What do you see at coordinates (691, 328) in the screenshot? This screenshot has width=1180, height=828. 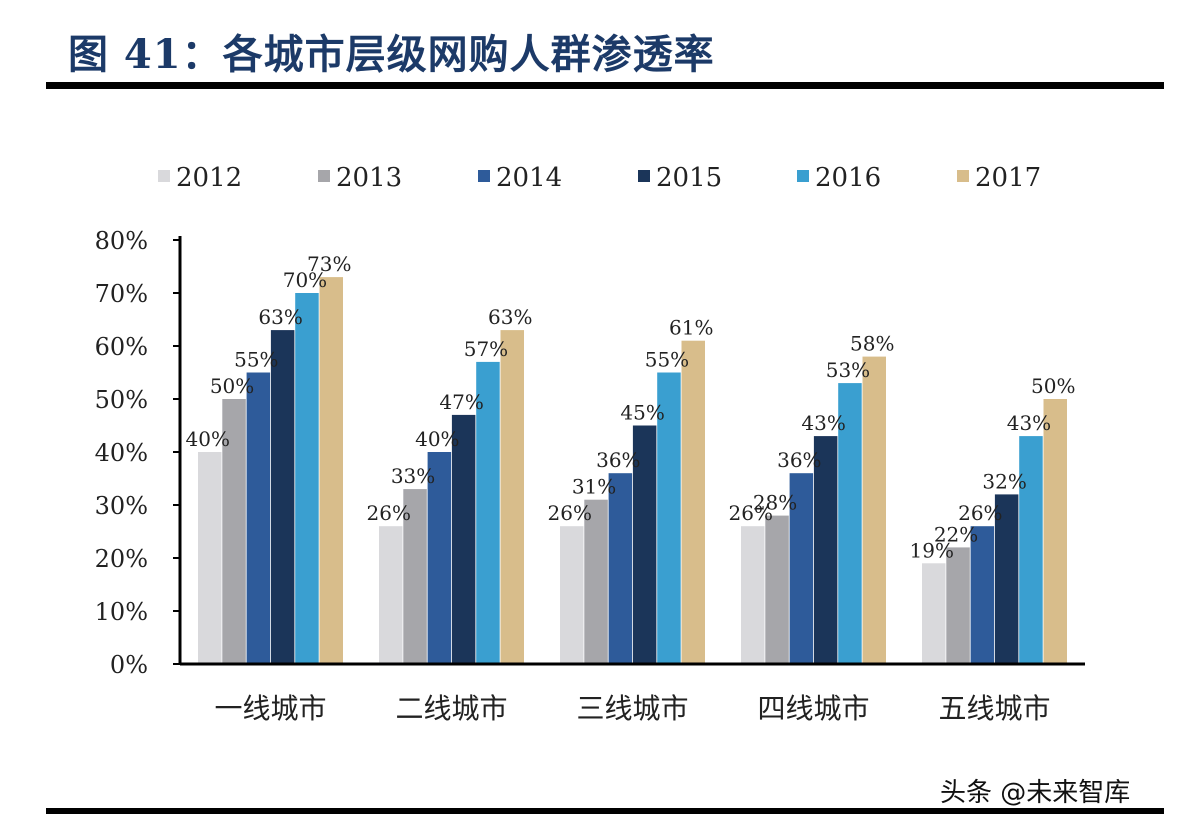 I see `data-label: 61%` at bounding box center [691, 328].